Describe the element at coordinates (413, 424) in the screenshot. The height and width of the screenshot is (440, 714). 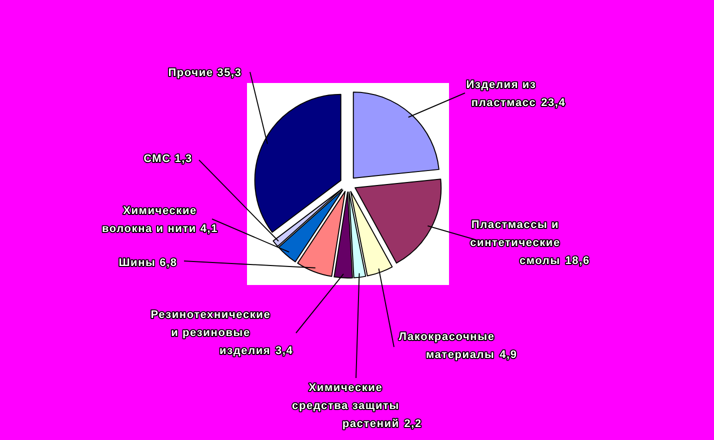
I see `data-label: 2,2` at that location.